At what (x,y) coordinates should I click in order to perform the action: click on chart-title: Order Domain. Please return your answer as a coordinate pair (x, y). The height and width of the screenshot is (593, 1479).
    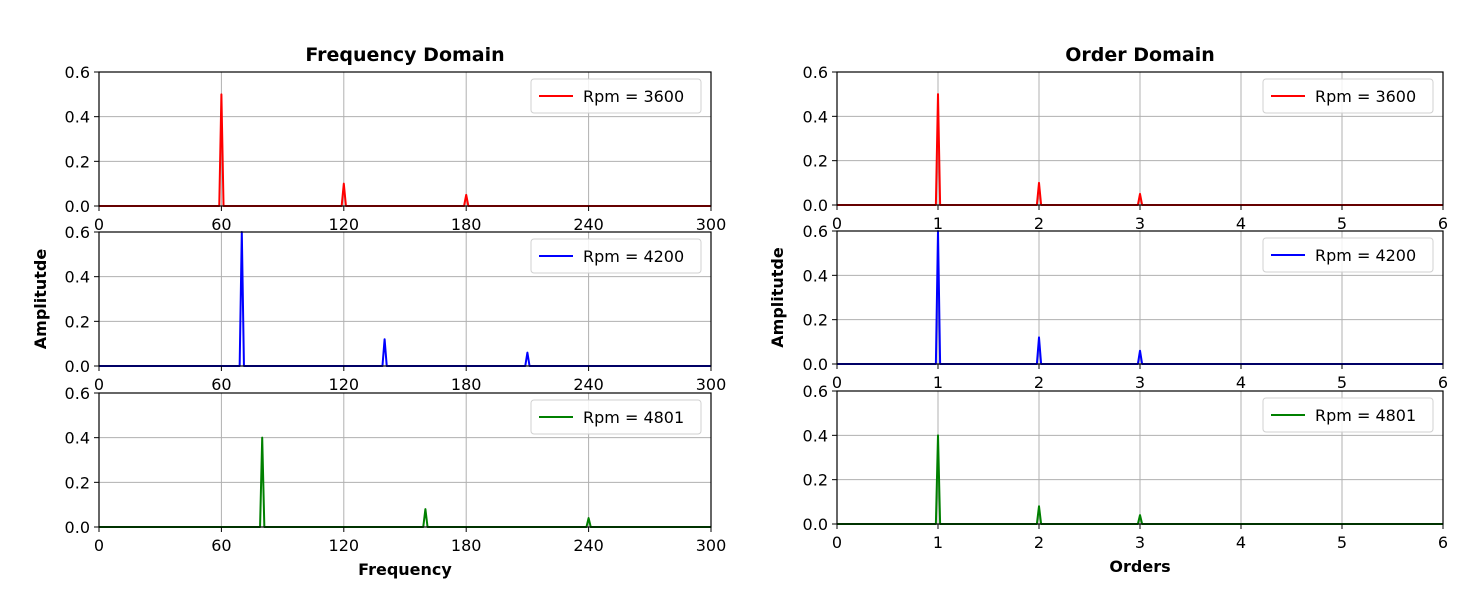
    Looking at the image, I should click on (1139, 55).